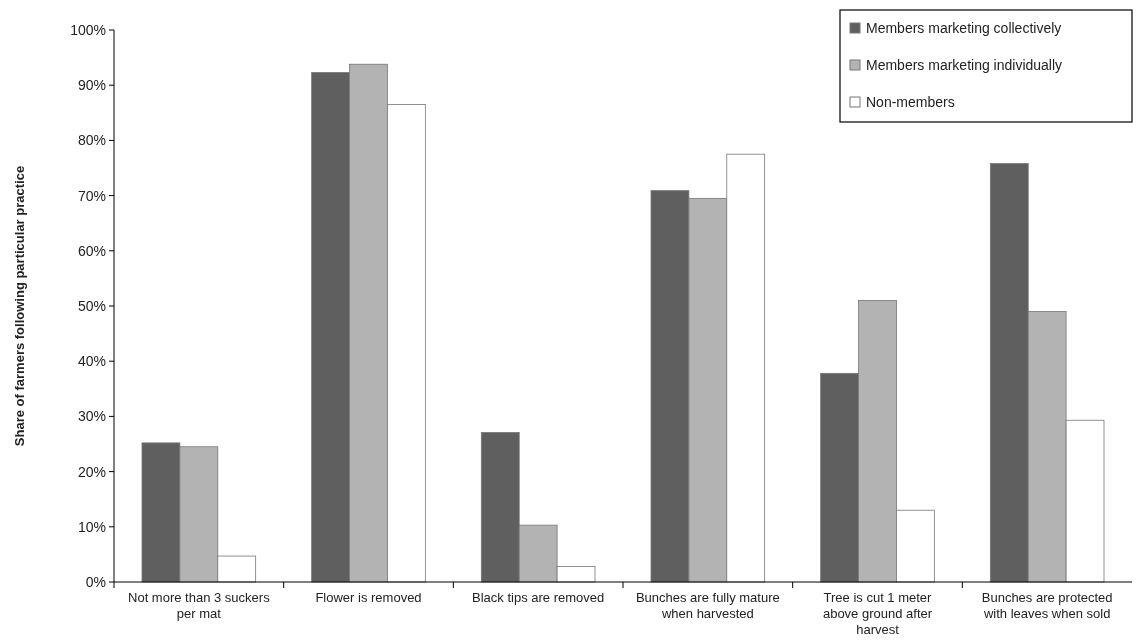 The image size is (1144, 640). What do you see at coordinates (964, 27) in the screenshot?
I see `legend-label: Members marketing collectively` at bounding box center [964, 27].